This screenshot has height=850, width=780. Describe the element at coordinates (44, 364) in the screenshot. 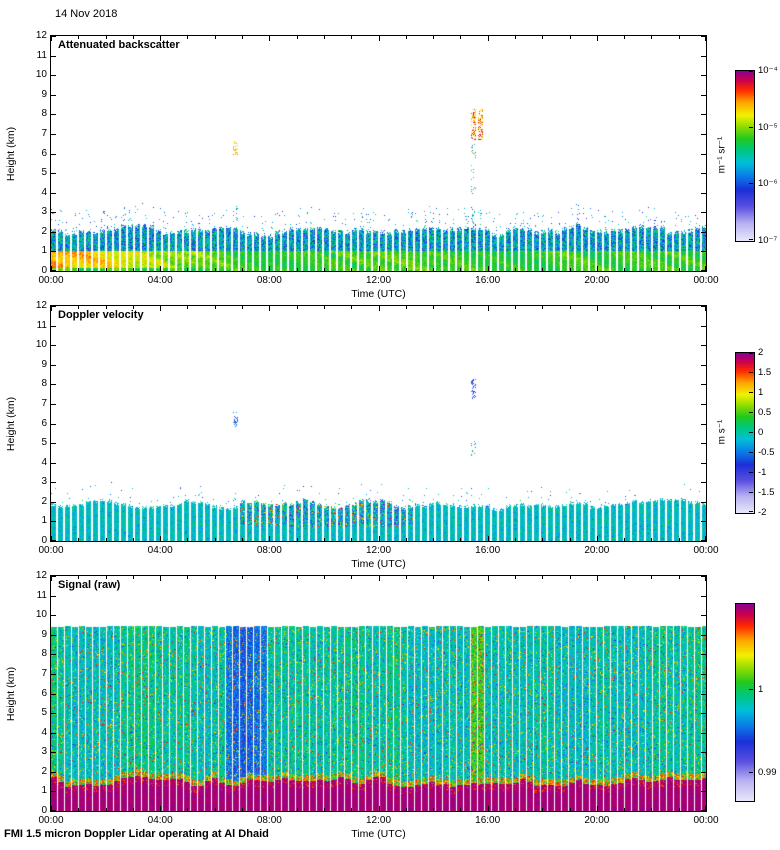

I see `y-tick-label: 9` at that location.